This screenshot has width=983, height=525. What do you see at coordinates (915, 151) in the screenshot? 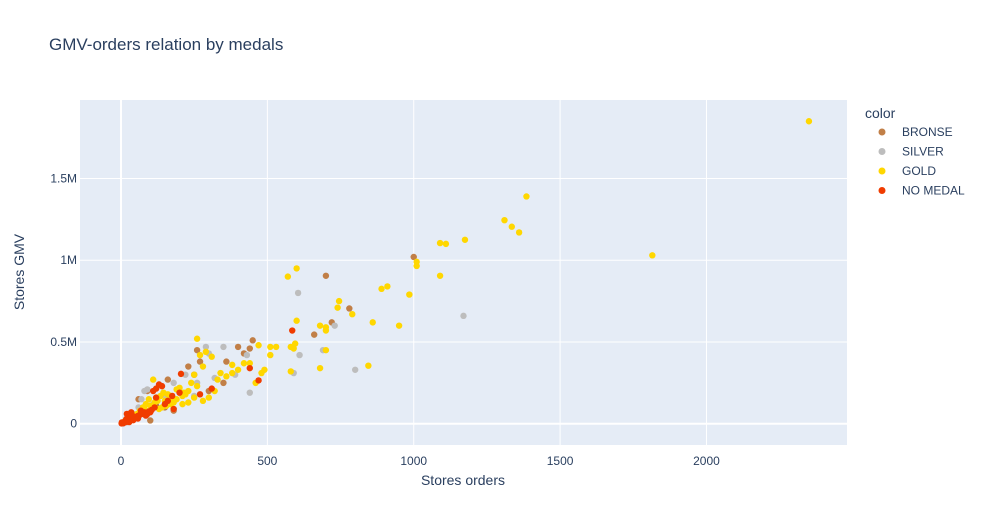
I see `legend: color BRONSE SILVER GOLD NO MEDAL` at bounding box center [915, 151].